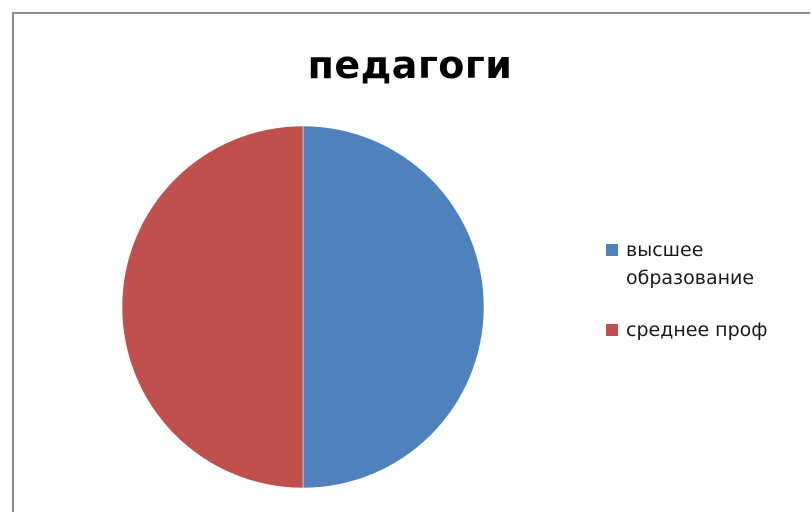 The width and height of the screenshot is (811, 512). Describe the element at coordinates (612, 250) in the screenshot. I see `legend-swatch-higher-education` at that location.